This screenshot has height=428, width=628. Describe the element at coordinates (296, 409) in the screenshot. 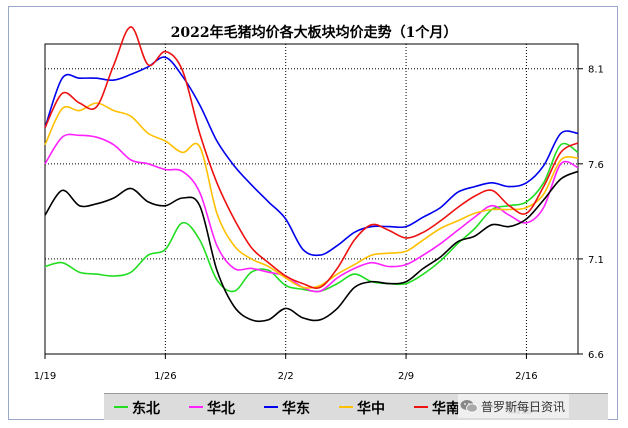

I see `legend-label: 华东` at that location.